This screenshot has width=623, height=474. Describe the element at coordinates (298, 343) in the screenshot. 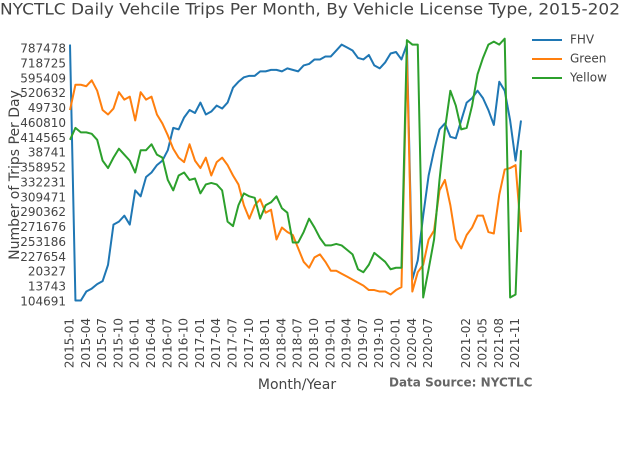

I see `x-tick-label: 2018-07` at that location.